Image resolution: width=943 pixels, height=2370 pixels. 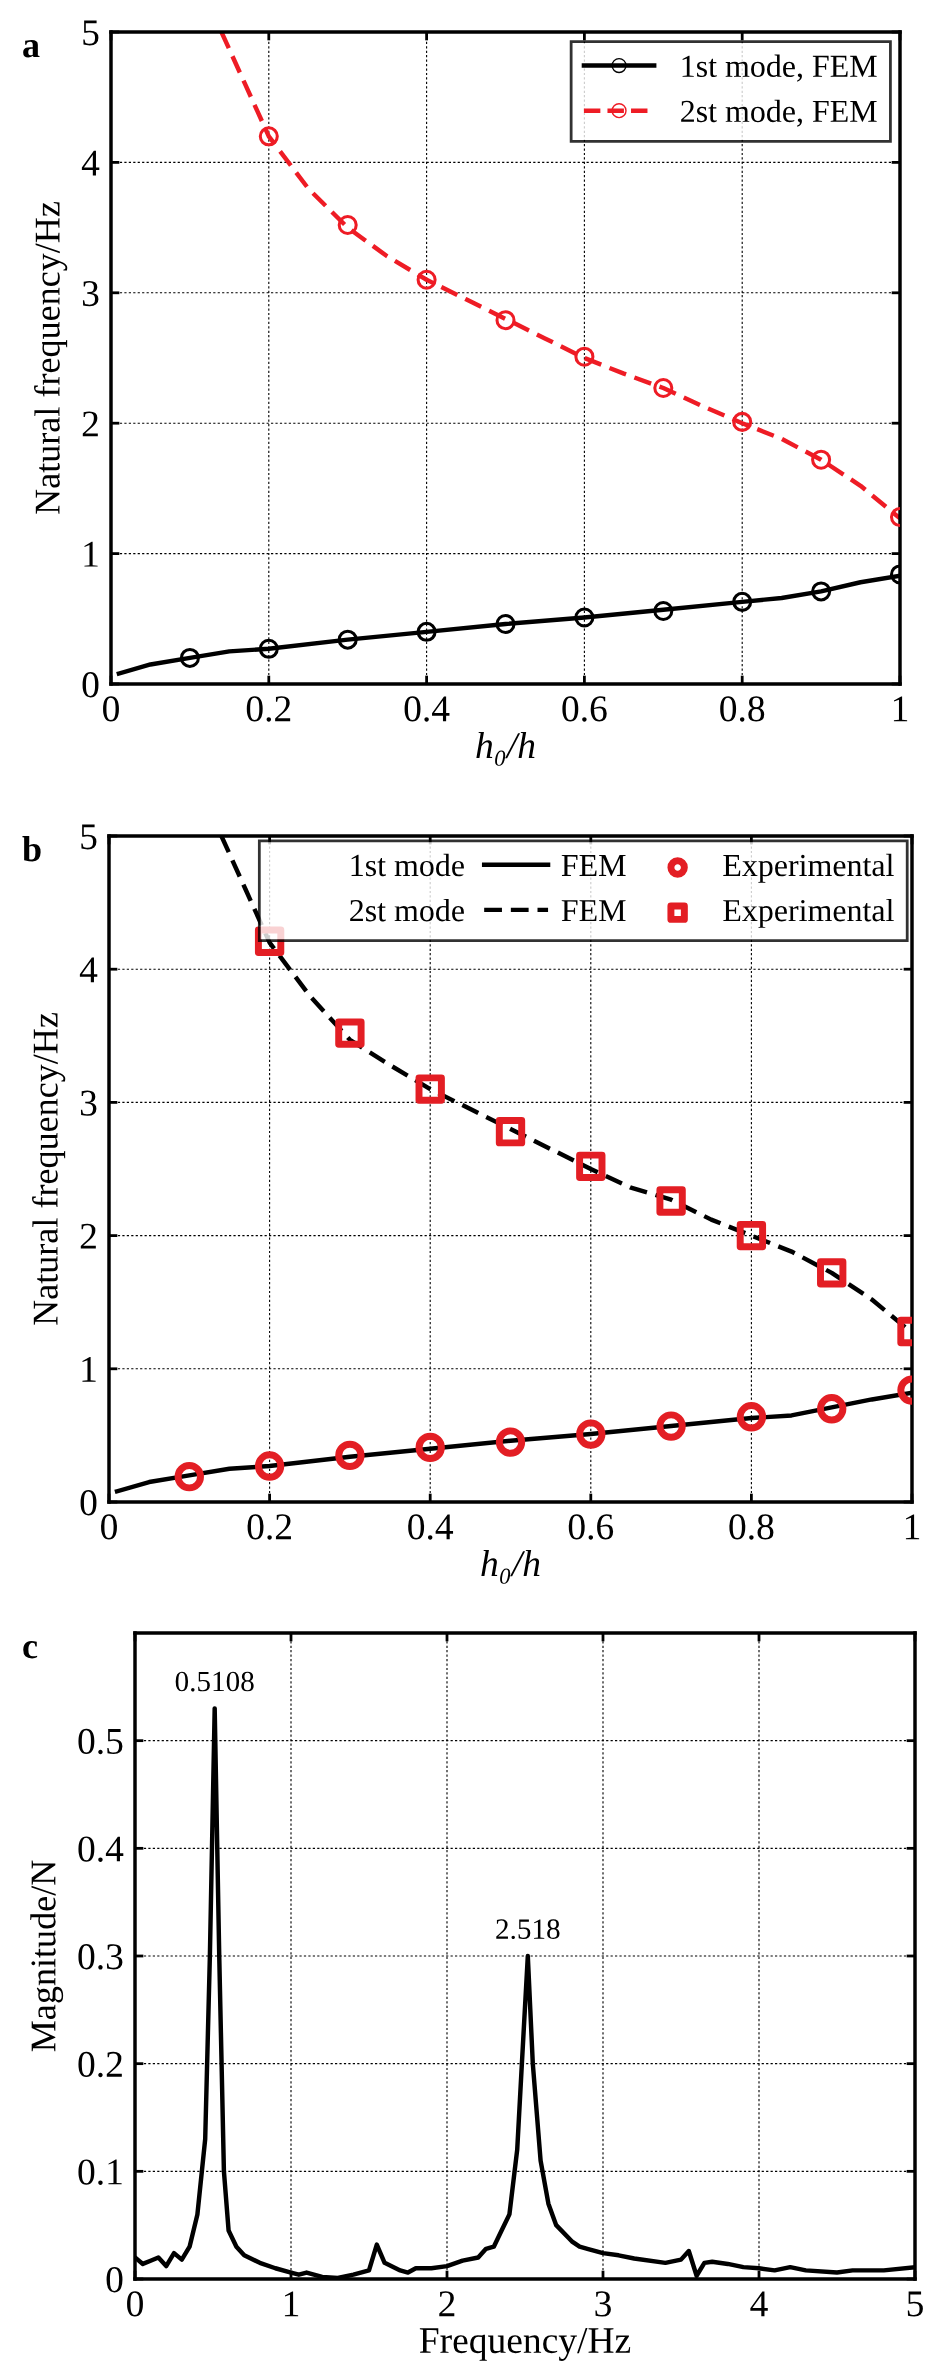 I want to click on legend-label: 1st mode, FEM, so click(x=779, y=68).